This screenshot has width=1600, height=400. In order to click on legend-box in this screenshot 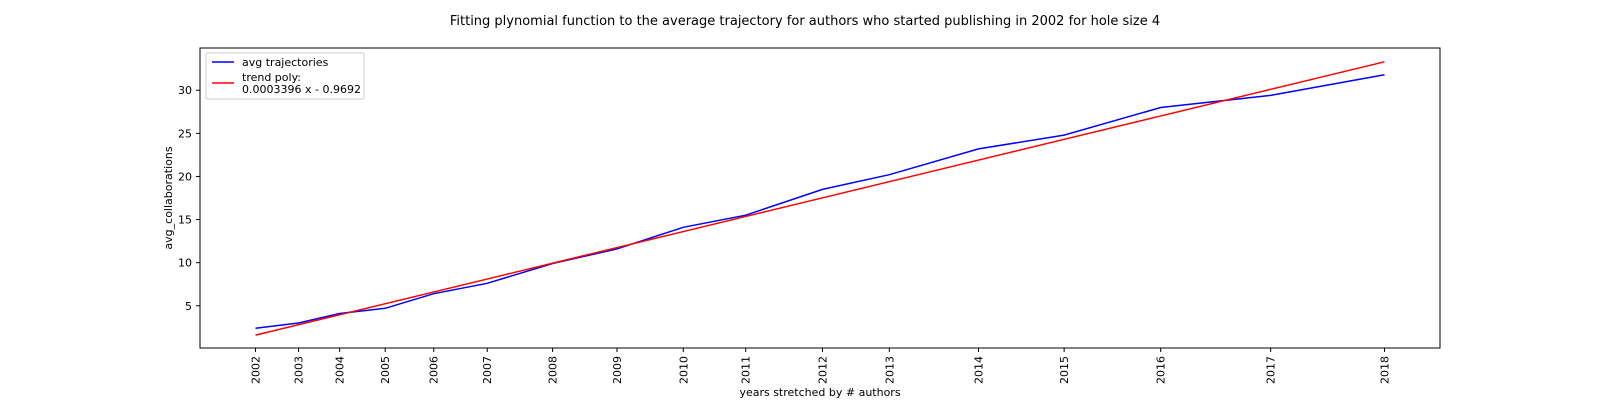, I will do `click(285, 76)`.